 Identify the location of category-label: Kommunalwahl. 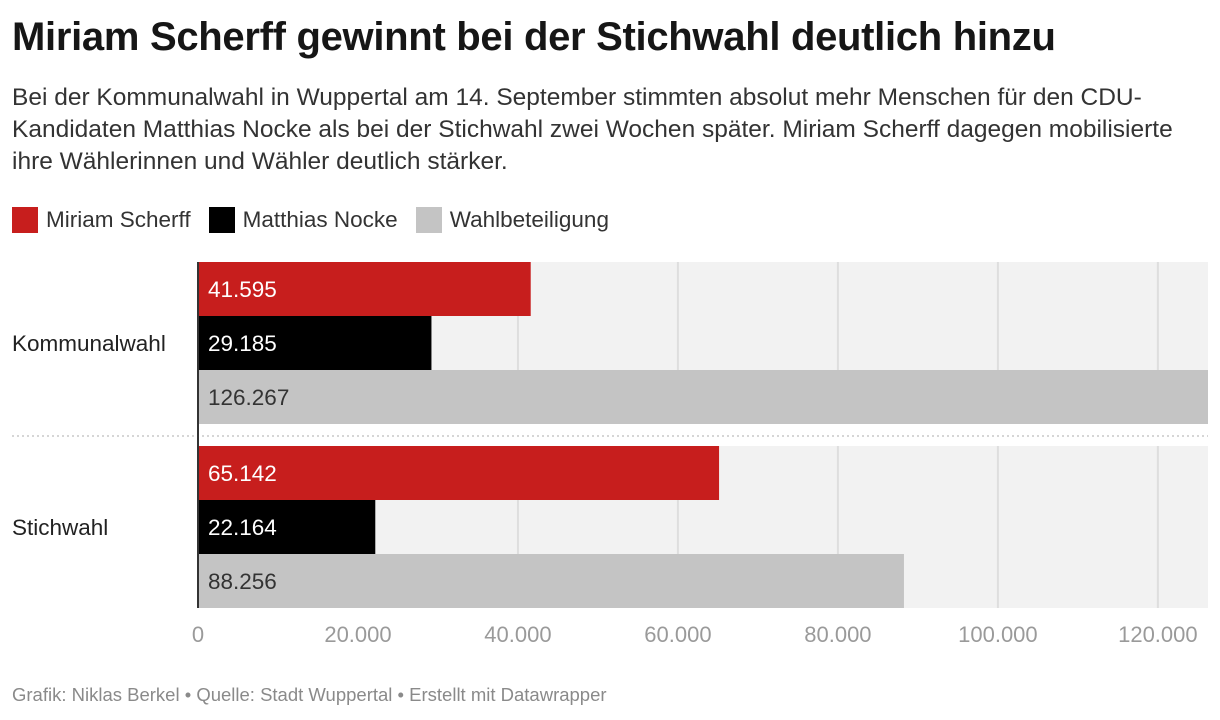
(89, 343).